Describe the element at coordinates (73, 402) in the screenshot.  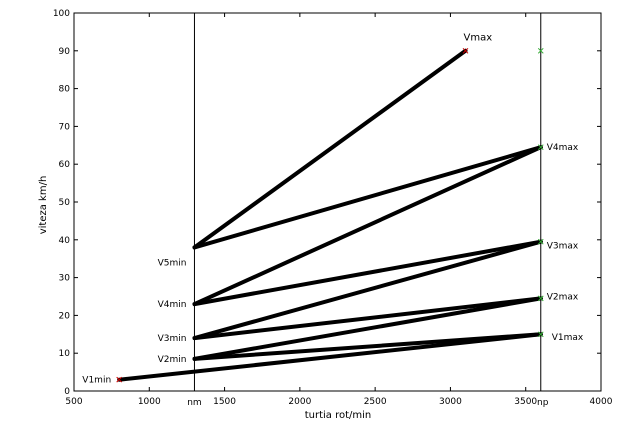
I see `x-tick-label-0: 500` at that location.